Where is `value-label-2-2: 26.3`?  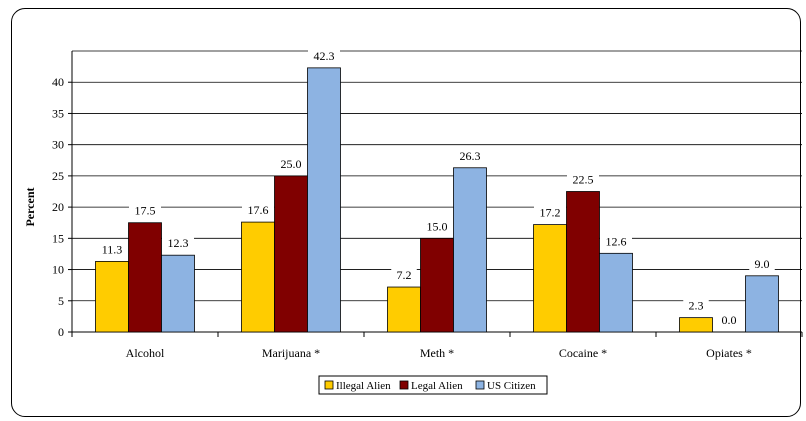
value-label-2-2: 26.3 is located at coordinates (470, 156).